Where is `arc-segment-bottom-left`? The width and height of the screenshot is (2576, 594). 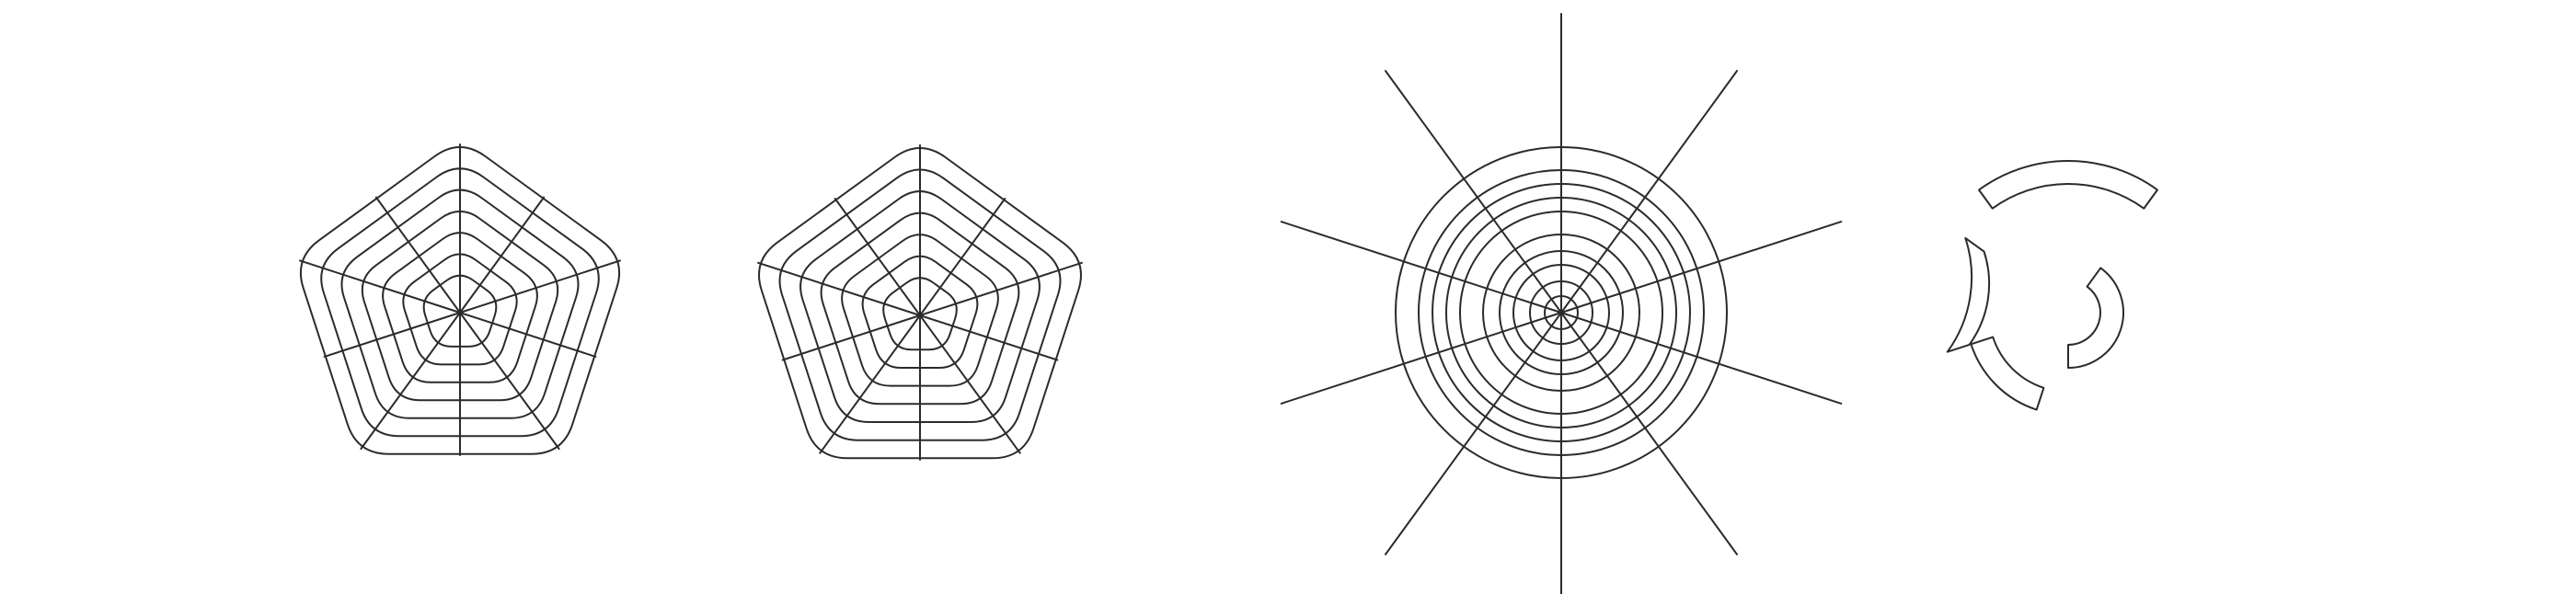 arc-segment-bottom-left is located at coordinates (2007, 373).